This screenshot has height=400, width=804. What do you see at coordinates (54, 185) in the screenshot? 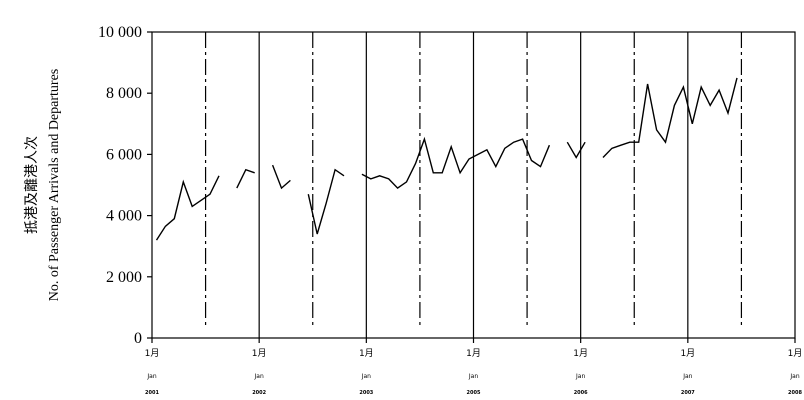
I see `y-axis-title-en: No. of Passenger Arrivals and Departures` at bounding box center [54, 185].